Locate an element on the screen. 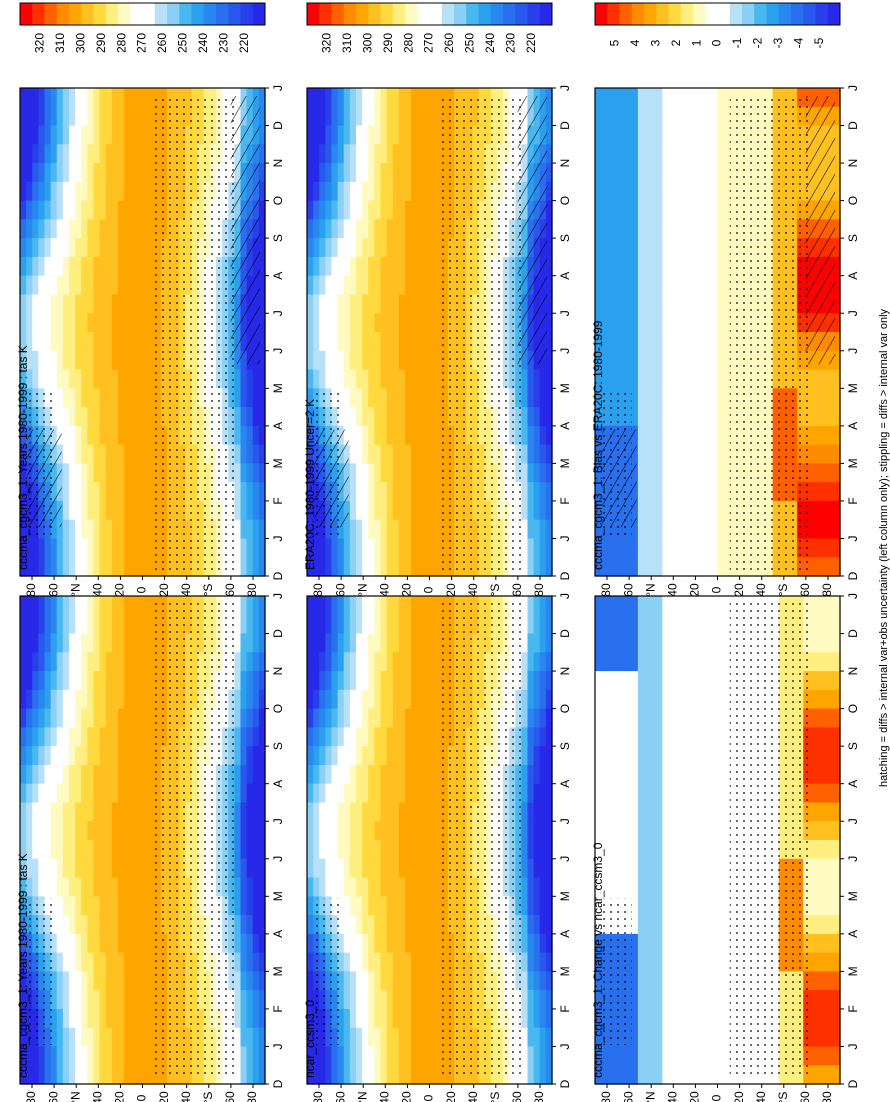 Image resolution: width=890 pixels, height=1102 pixels. lat-label: 60 is located at coordinates (230, 1096).